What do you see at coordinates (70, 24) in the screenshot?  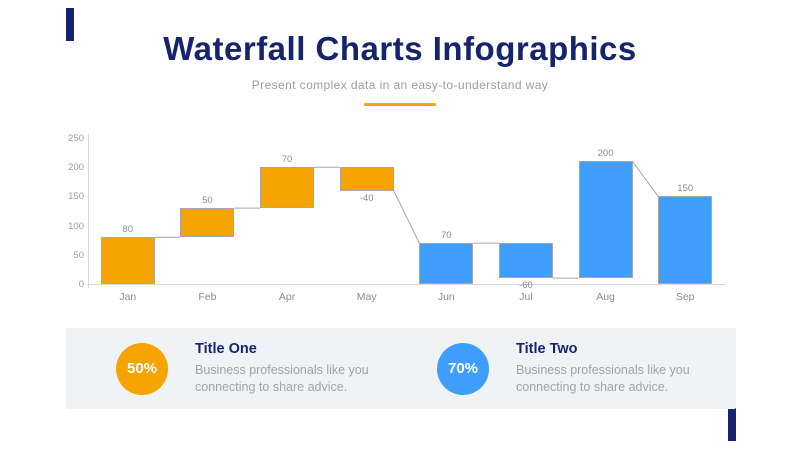 I see `corner-accent-top-left` at bounding box center [70, 24].